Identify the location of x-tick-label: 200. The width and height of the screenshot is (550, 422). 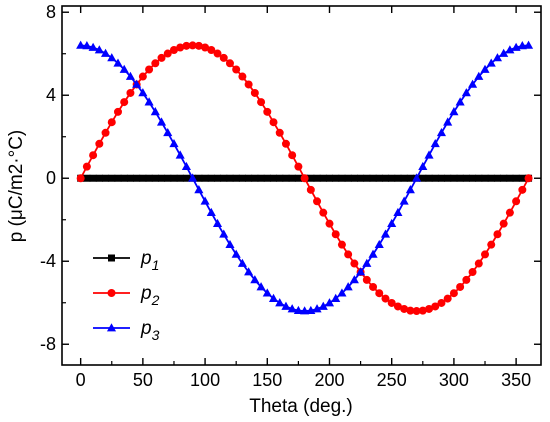
(329, 380).